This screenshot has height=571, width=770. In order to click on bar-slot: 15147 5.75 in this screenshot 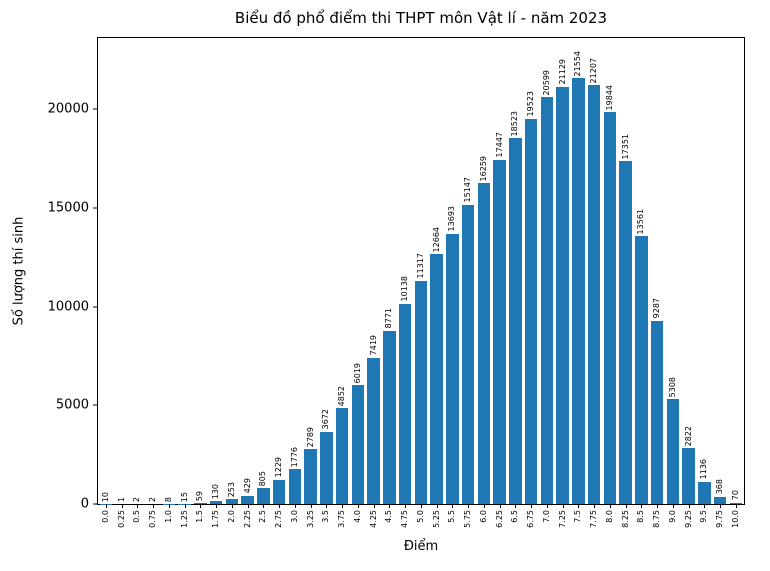, I will do `click(468, 283)`.